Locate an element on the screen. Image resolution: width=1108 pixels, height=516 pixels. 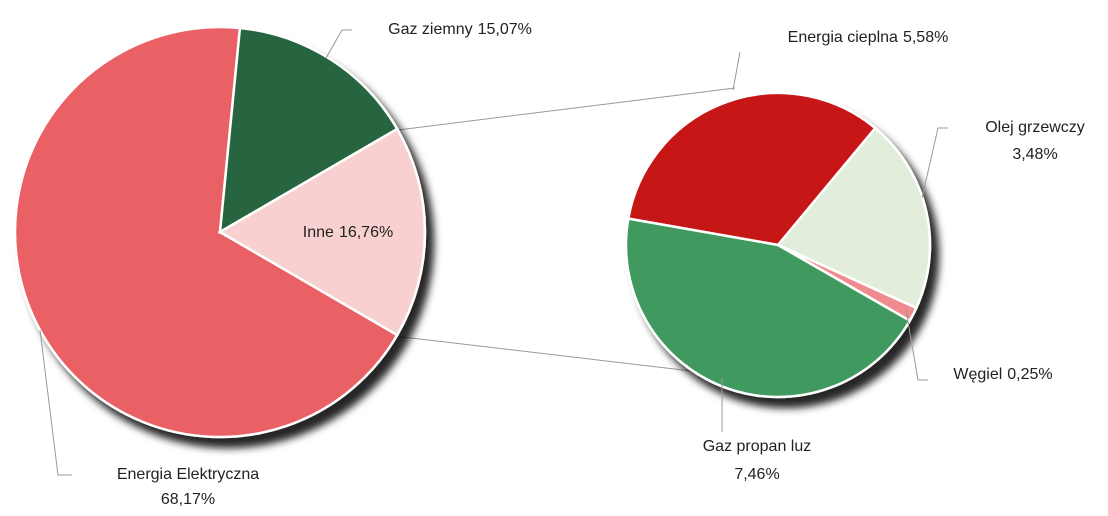
label-value: 16,76% is located at coordinates (366, 232).